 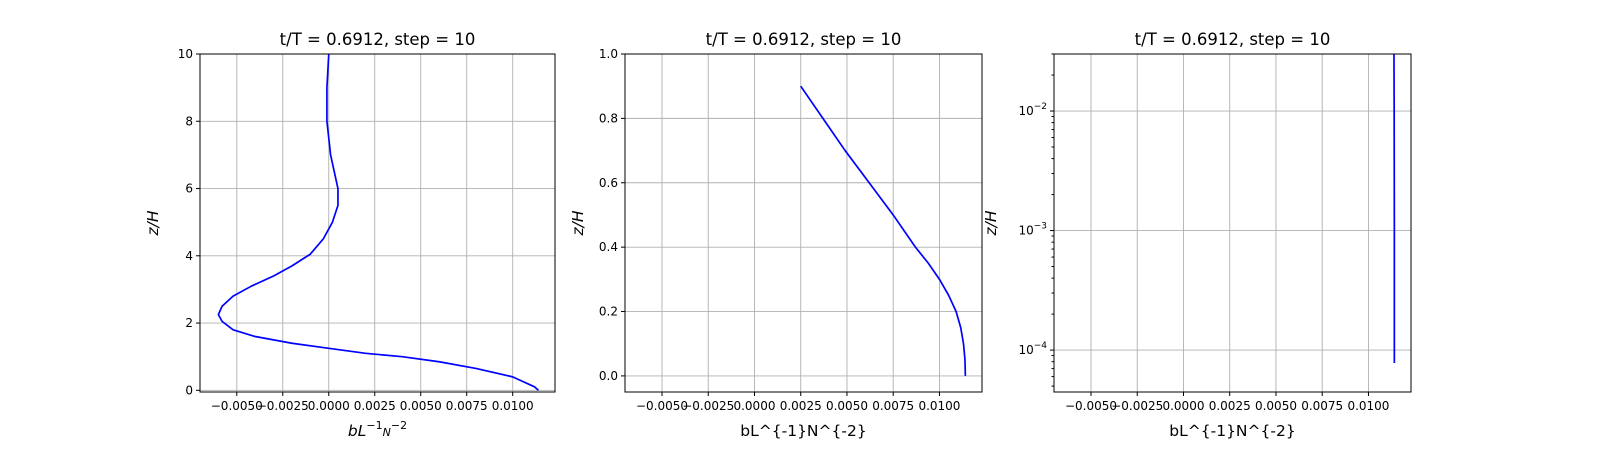 What do you see at coordinates (189, 256) in the screenshot?
I see `y-tick-label: 4` at bounding box center [189, 256].